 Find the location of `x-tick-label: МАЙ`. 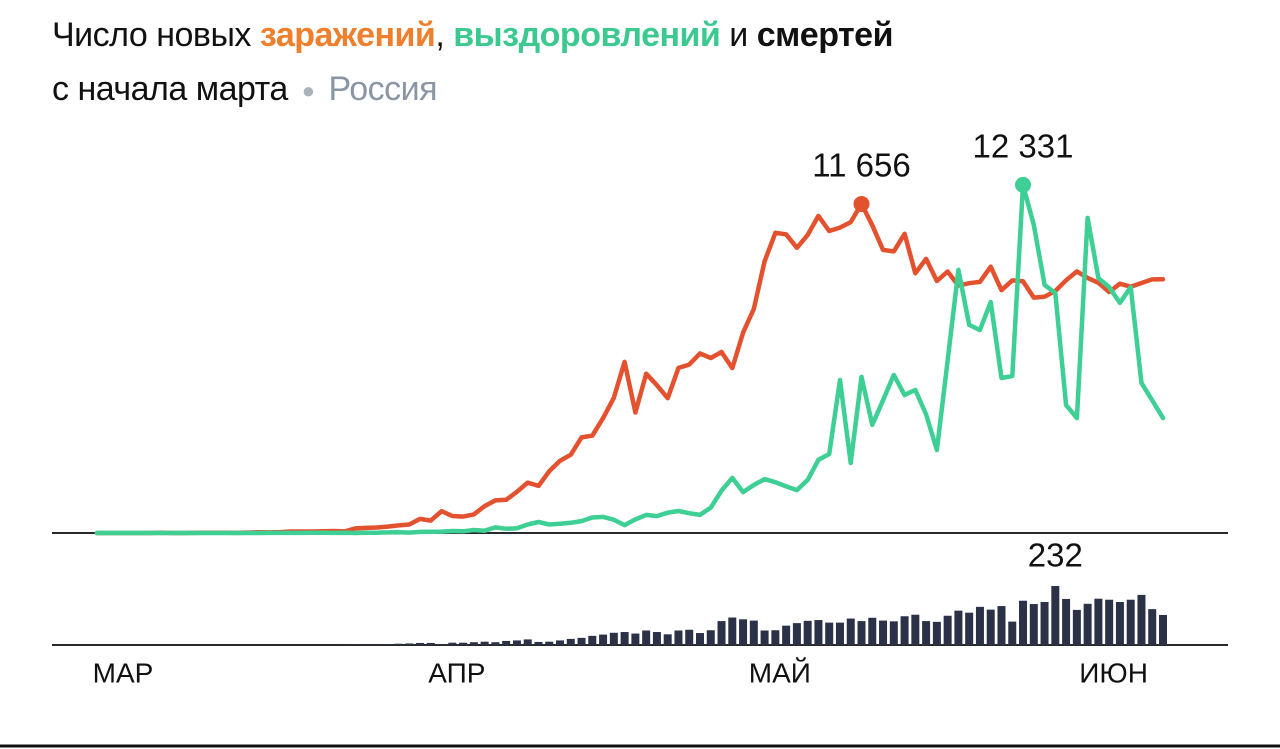

x-tick-label: МАЙ is located at coordinates (780, 672).